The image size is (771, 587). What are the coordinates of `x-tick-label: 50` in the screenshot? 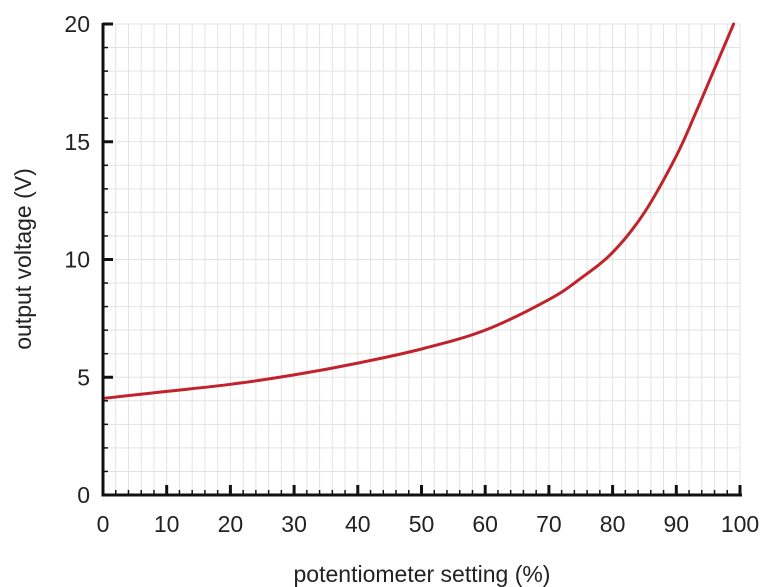 It's located at (422, 524).